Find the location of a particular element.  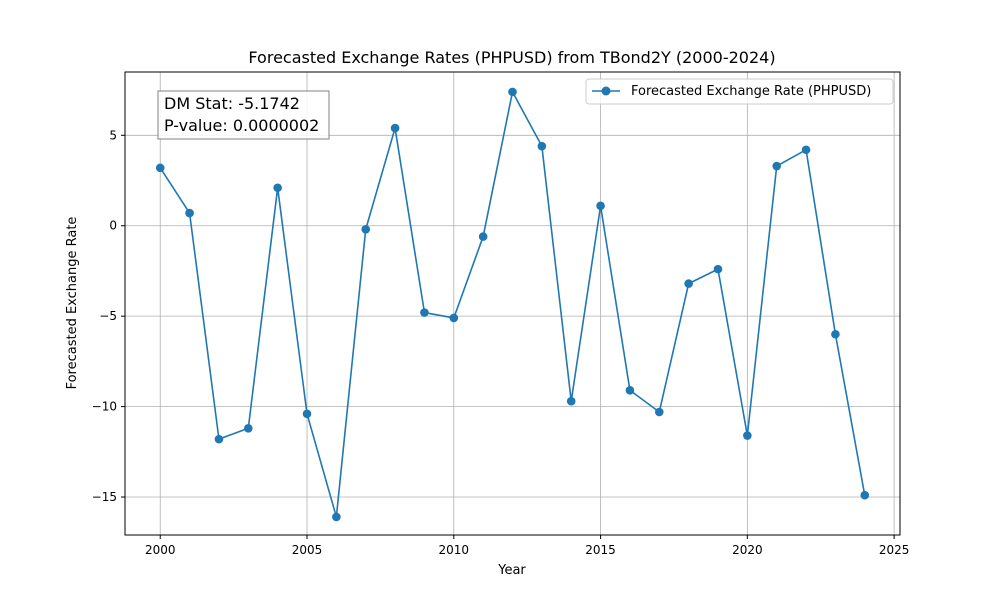

x-axis-label: Year is located at coordinates (511, 570).